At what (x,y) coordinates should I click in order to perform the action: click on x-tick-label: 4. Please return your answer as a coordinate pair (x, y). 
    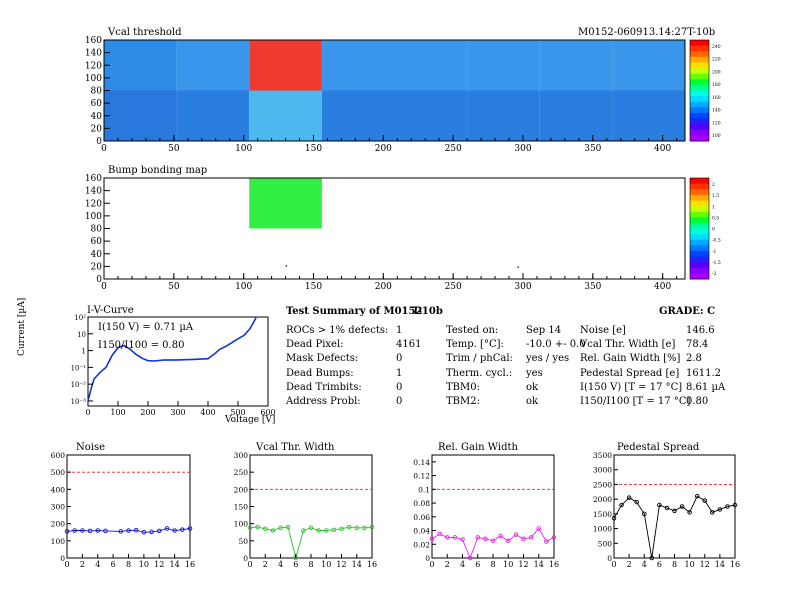
    Looking at the image, I should click on (462, 564).